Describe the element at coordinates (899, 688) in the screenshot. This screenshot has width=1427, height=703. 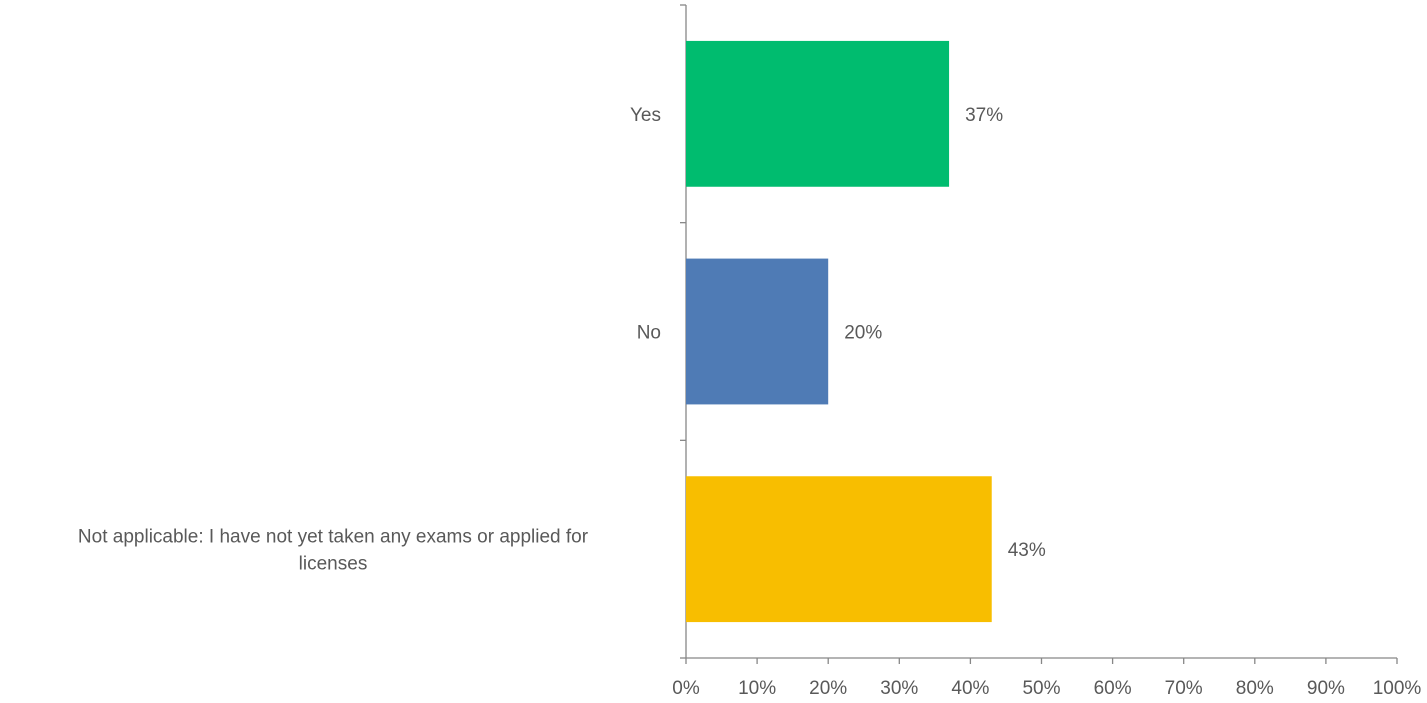
I see `x-tick-label: 30%` at that location.